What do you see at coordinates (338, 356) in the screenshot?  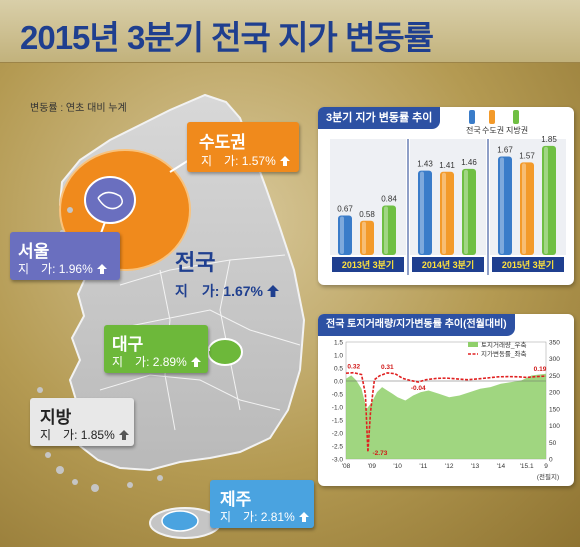 I see `y-left-tick-label: 1.0` at bounding box center [338, 356].